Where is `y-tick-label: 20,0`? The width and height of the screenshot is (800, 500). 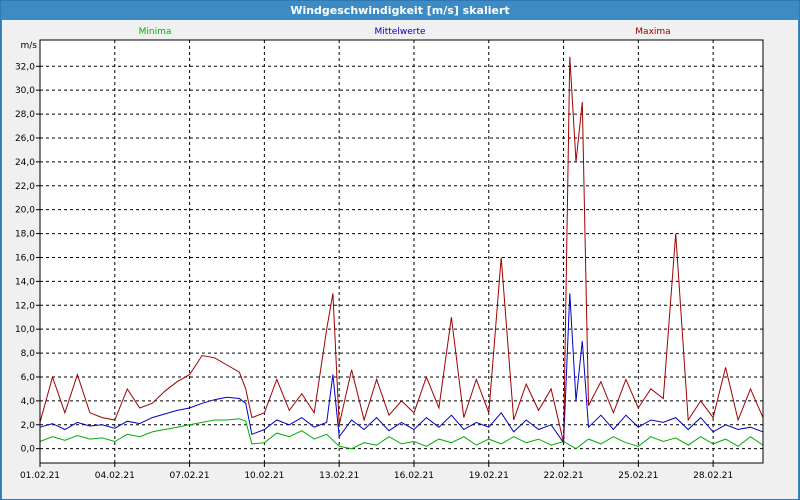
y-tick-label: 20,0 is located at coordinates (25, 211).